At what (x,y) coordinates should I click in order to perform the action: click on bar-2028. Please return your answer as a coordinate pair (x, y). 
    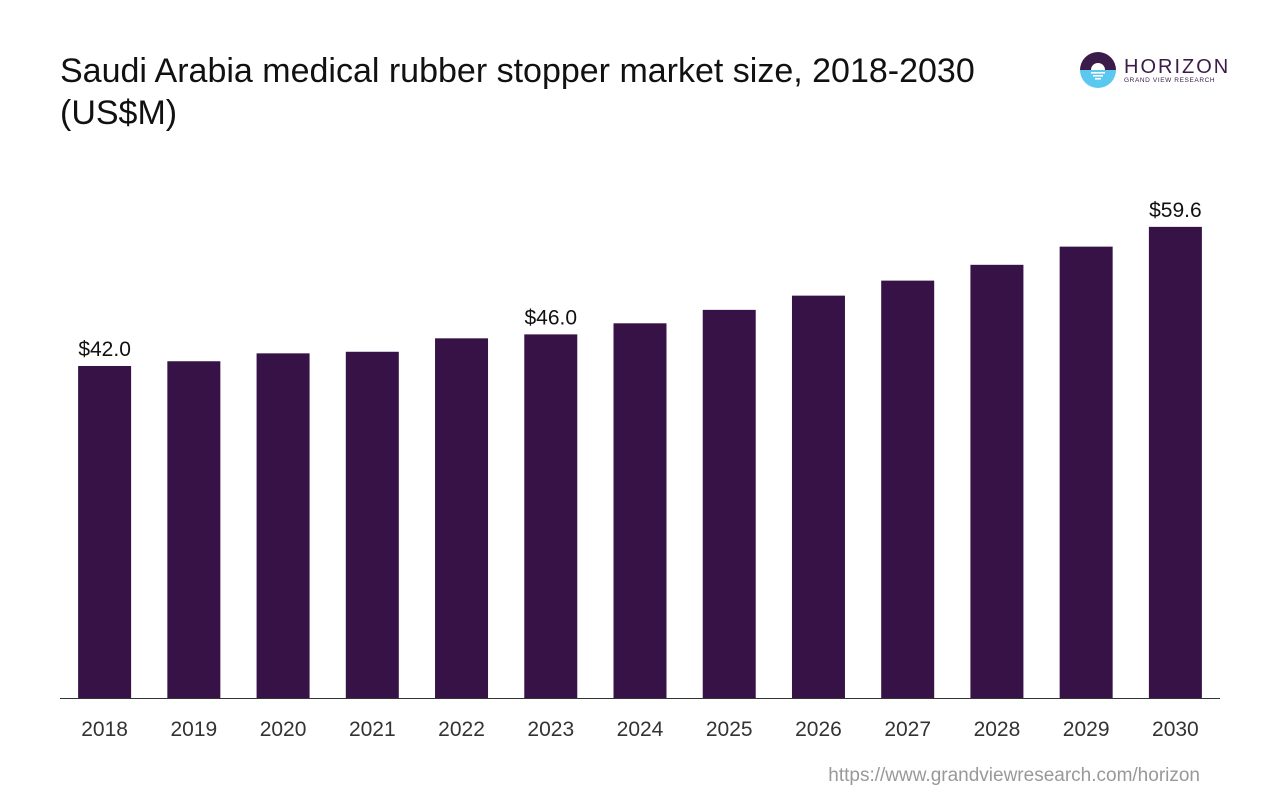
    Looking at the image, I should click on (997, 481).